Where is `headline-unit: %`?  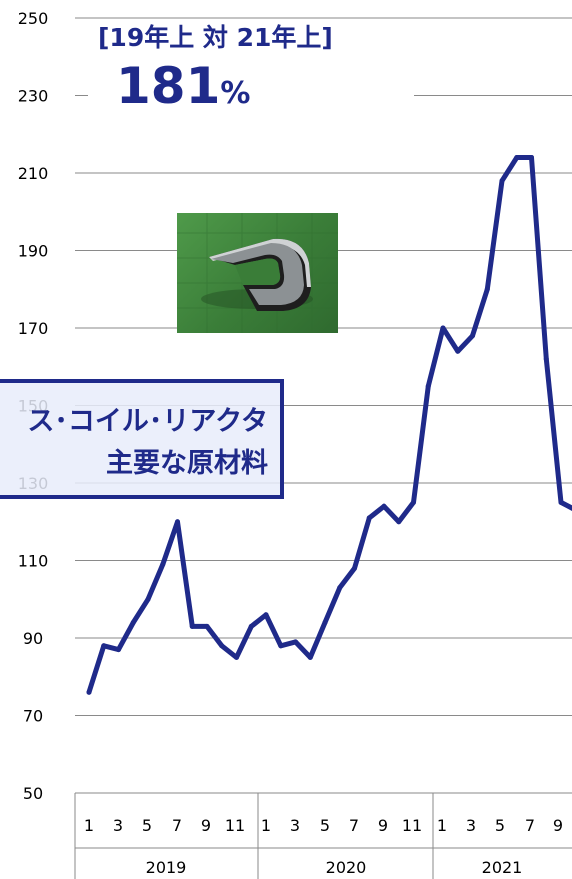
headline-unit: % is located at coordinates (235, 93).